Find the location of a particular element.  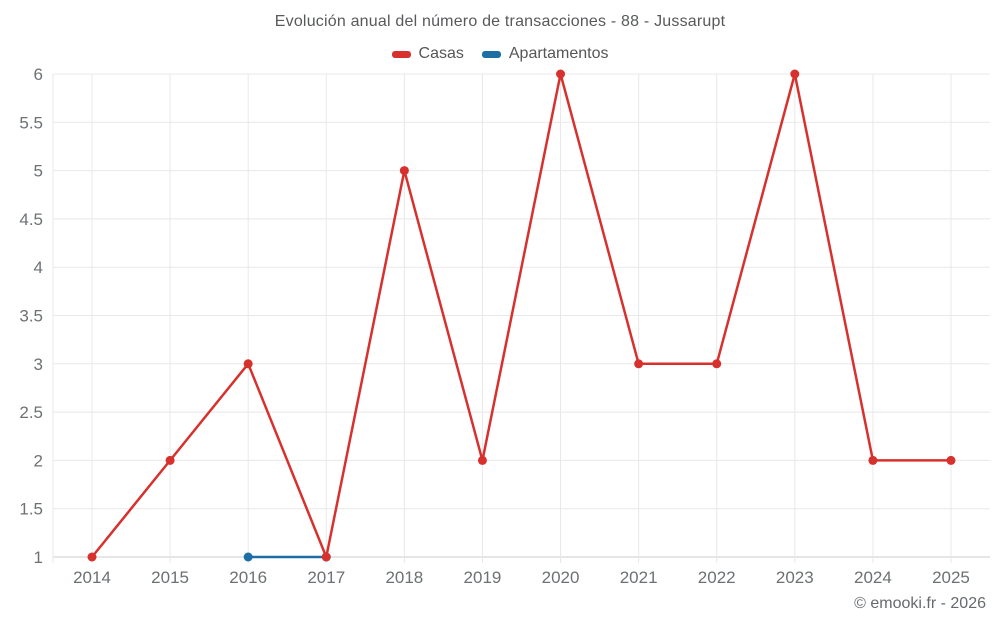

y-tick-label: 4 is located at coordinates (38, 267).